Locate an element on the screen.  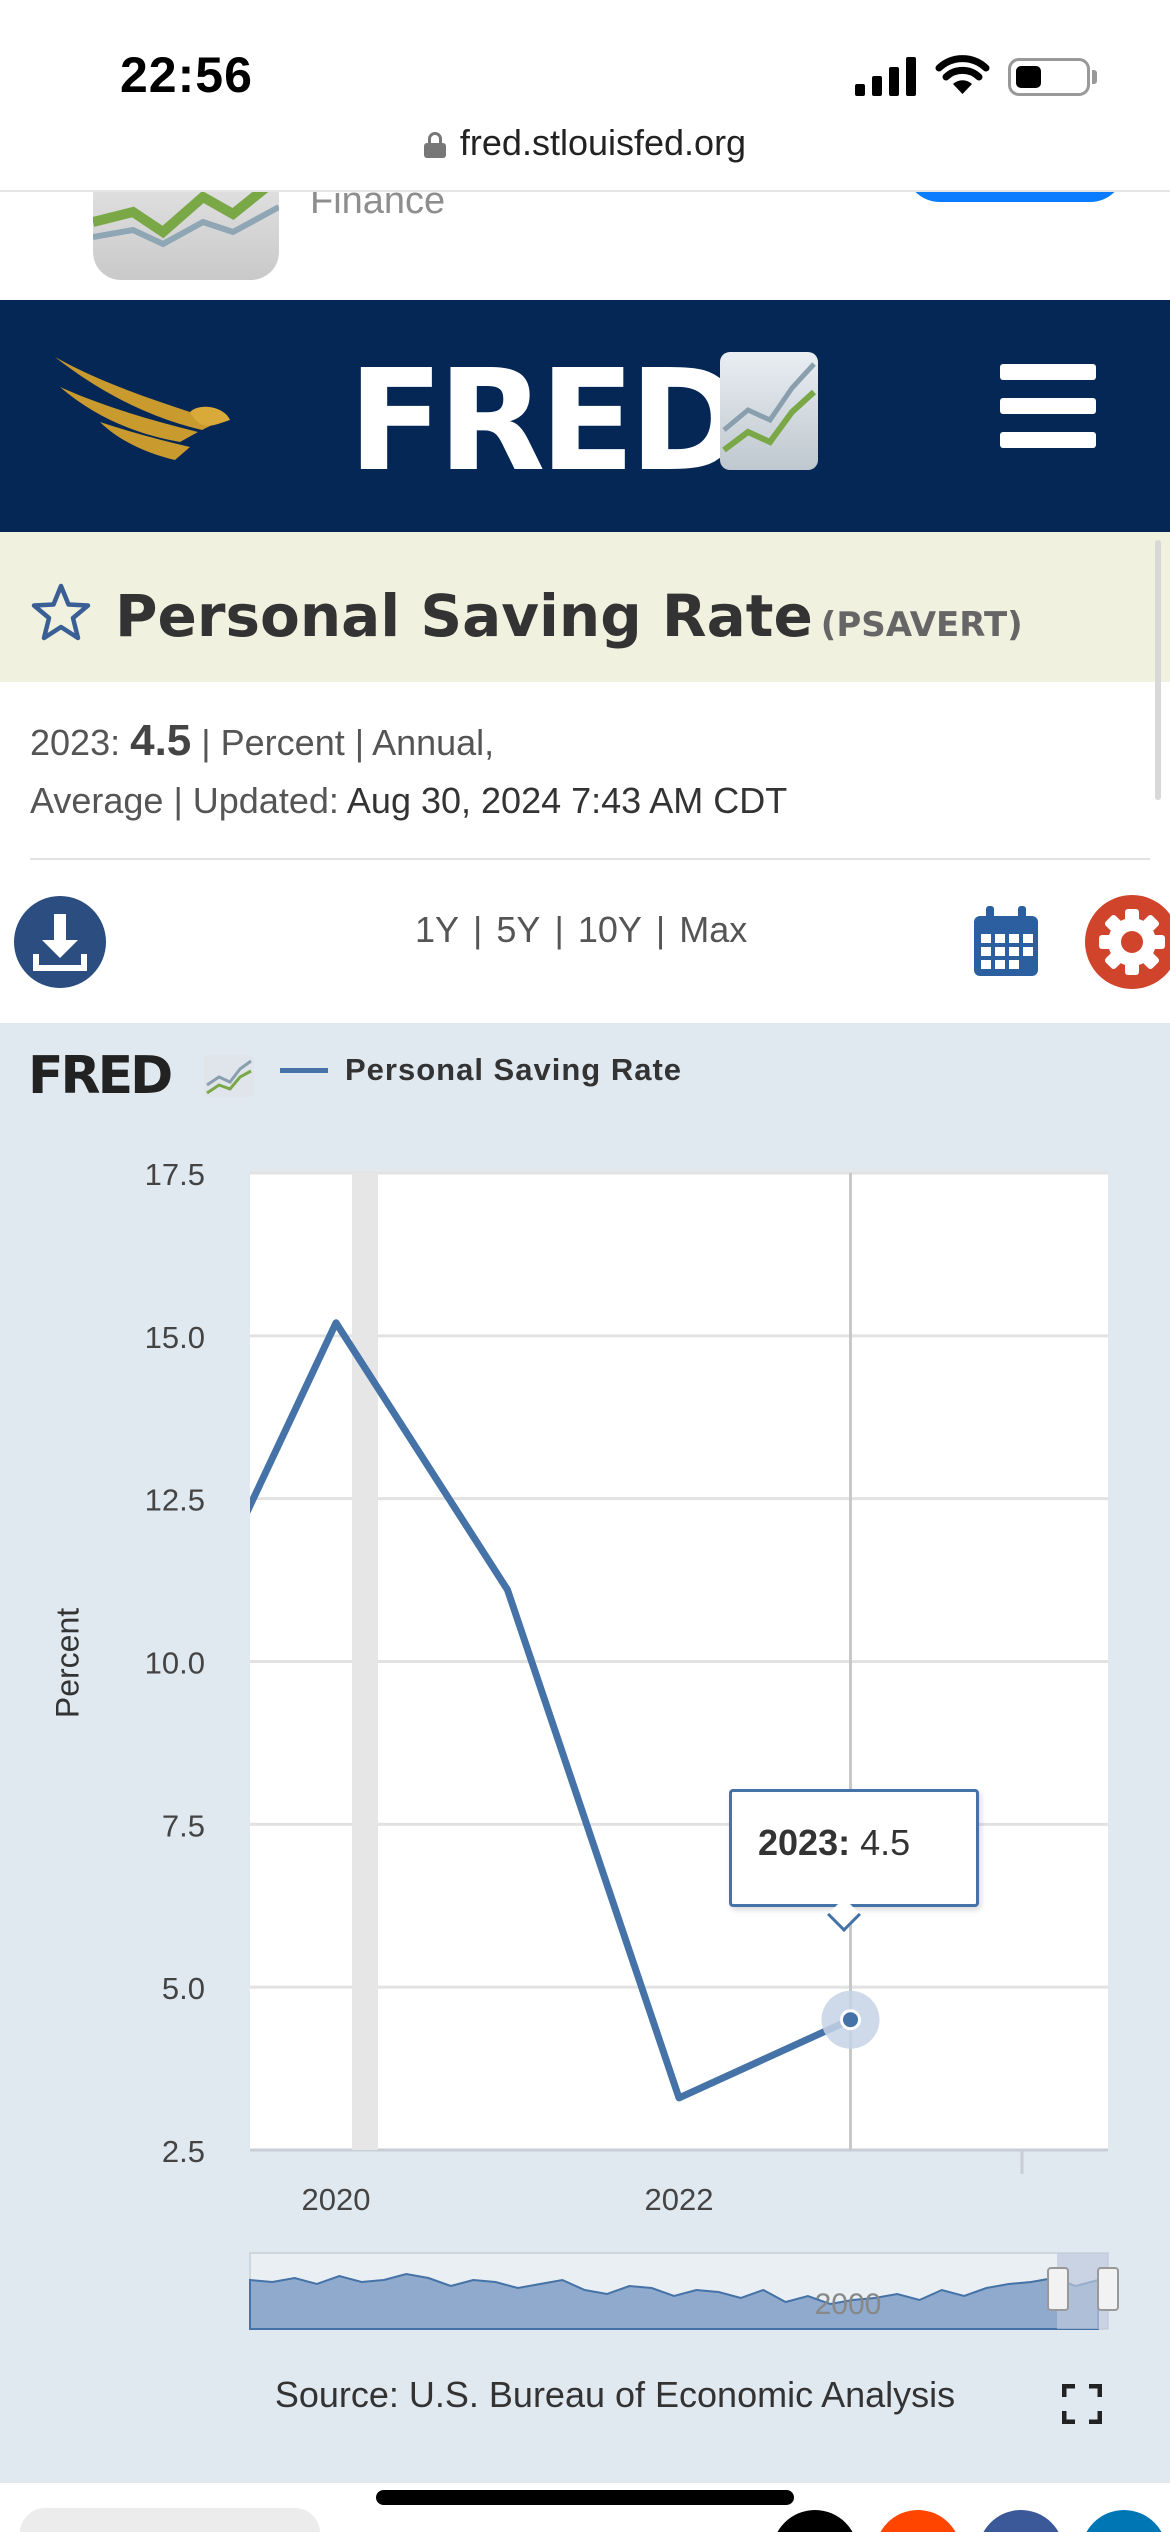
url-text: fred.stlouisfed.org is located at coordinates (603, 142).